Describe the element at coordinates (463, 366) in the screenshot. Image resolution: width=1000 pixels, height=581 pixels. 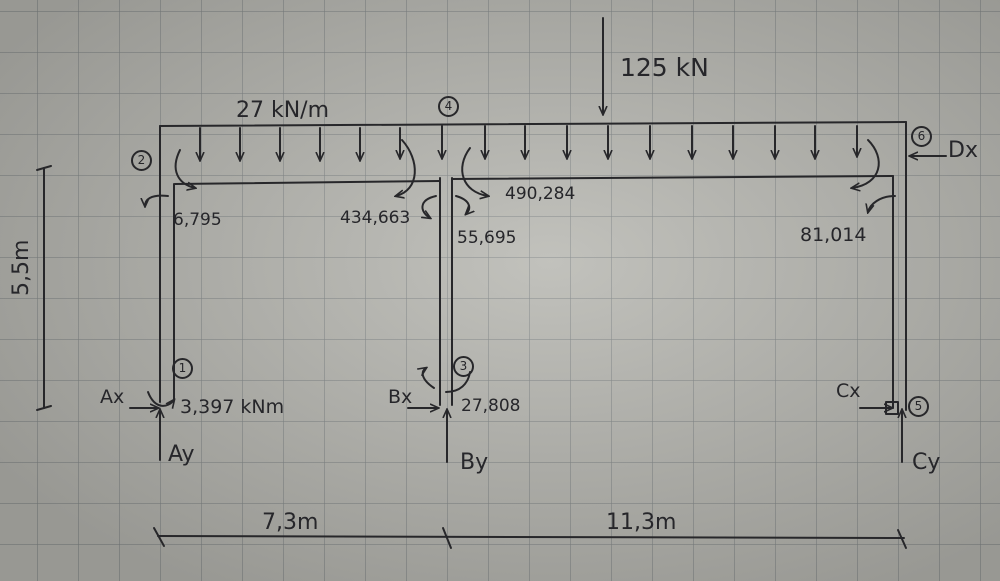
I see `node-3-marker: 3` at that location.